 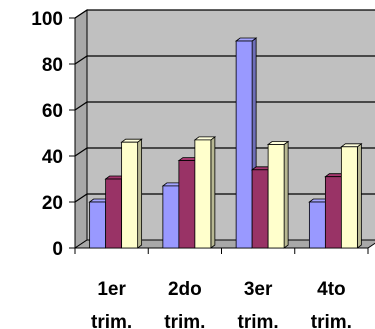 What do you see at coordinates (47, 19) in the screenshot?
I see `y-tick-label: 100` at bounding box center [47, 19].